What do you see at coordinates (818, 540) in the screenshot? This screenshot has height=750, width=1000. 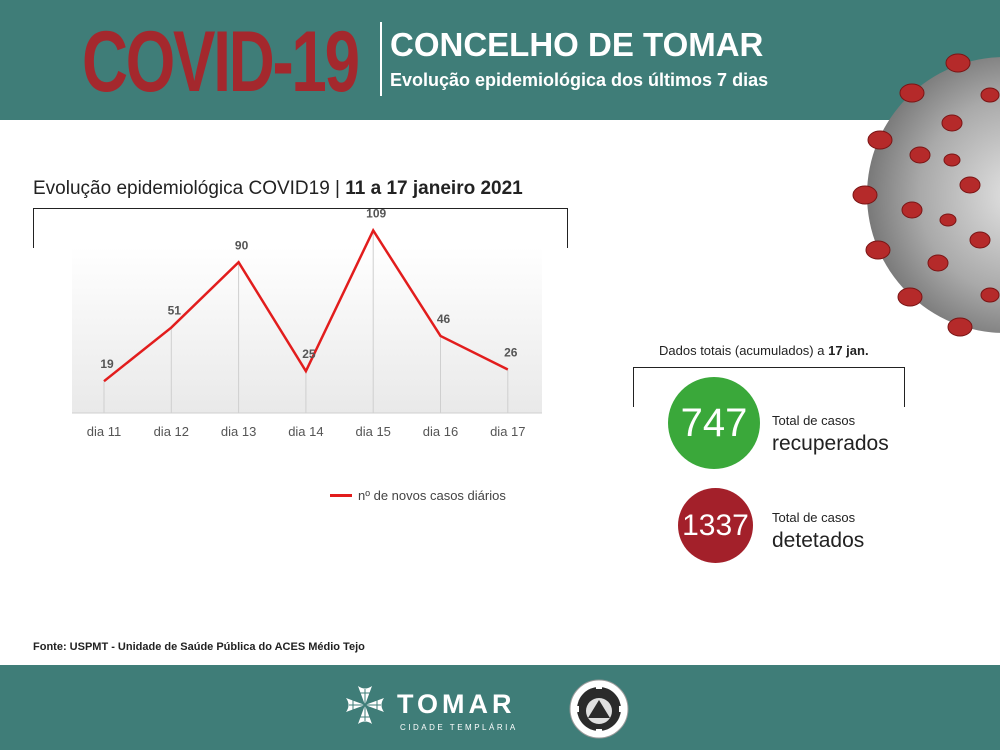 I see `detected-label-big: detetados` at bounding box center [818, 540].